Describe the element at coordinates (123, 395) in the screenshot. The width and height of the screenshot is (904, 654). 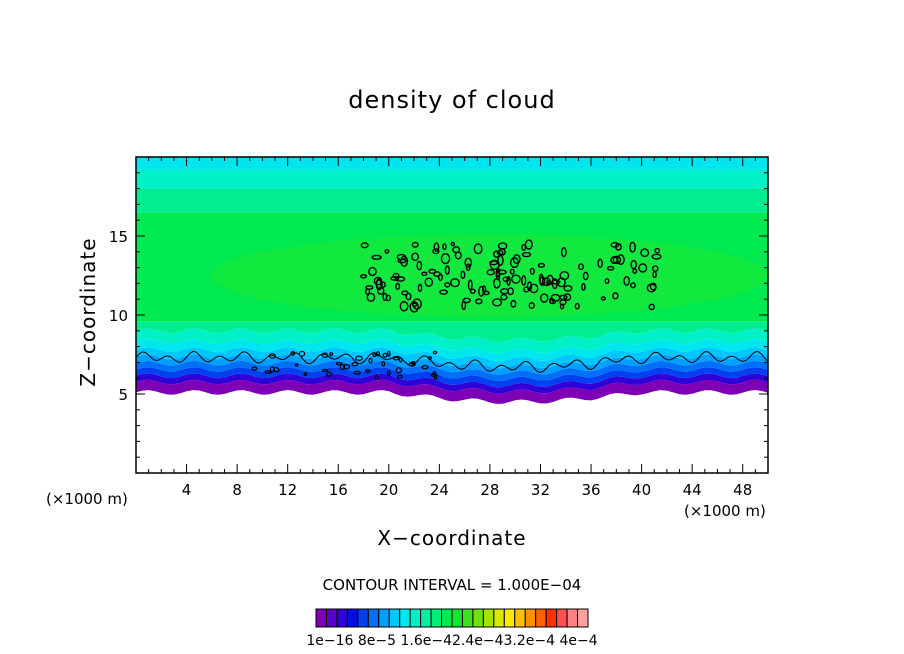
I see `y-tick-label: 5` at that location.